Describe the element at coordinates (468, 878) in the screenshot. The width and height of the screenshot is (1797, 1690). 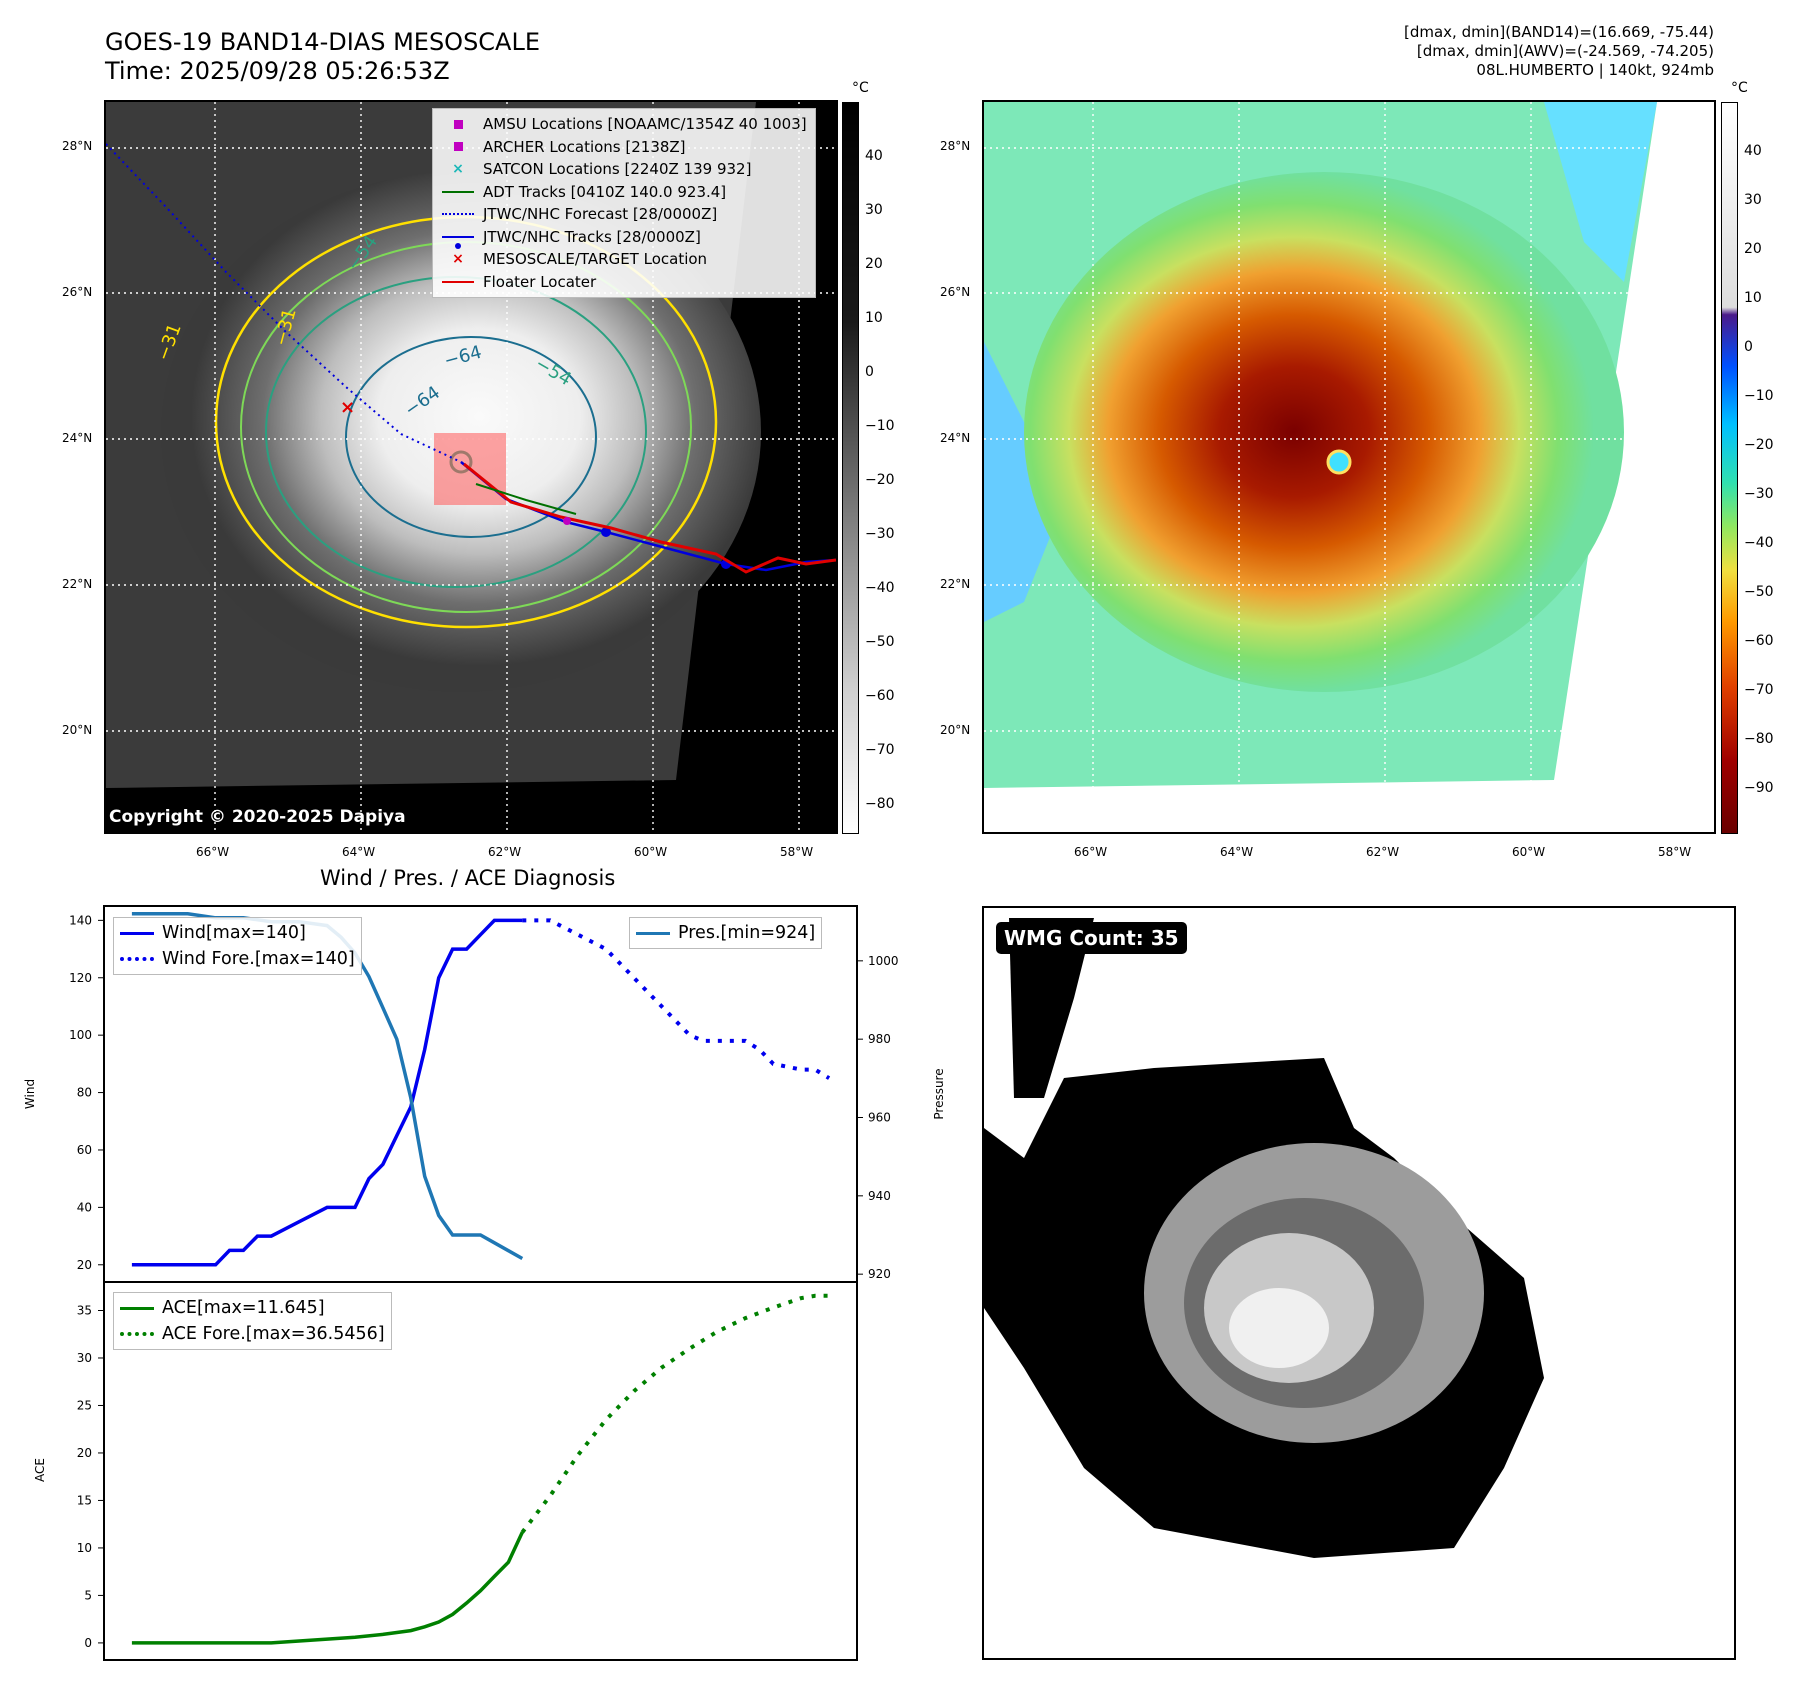
I see `diagnosis-title: Wind / Pres. / ACE Diagnosis` at that location.